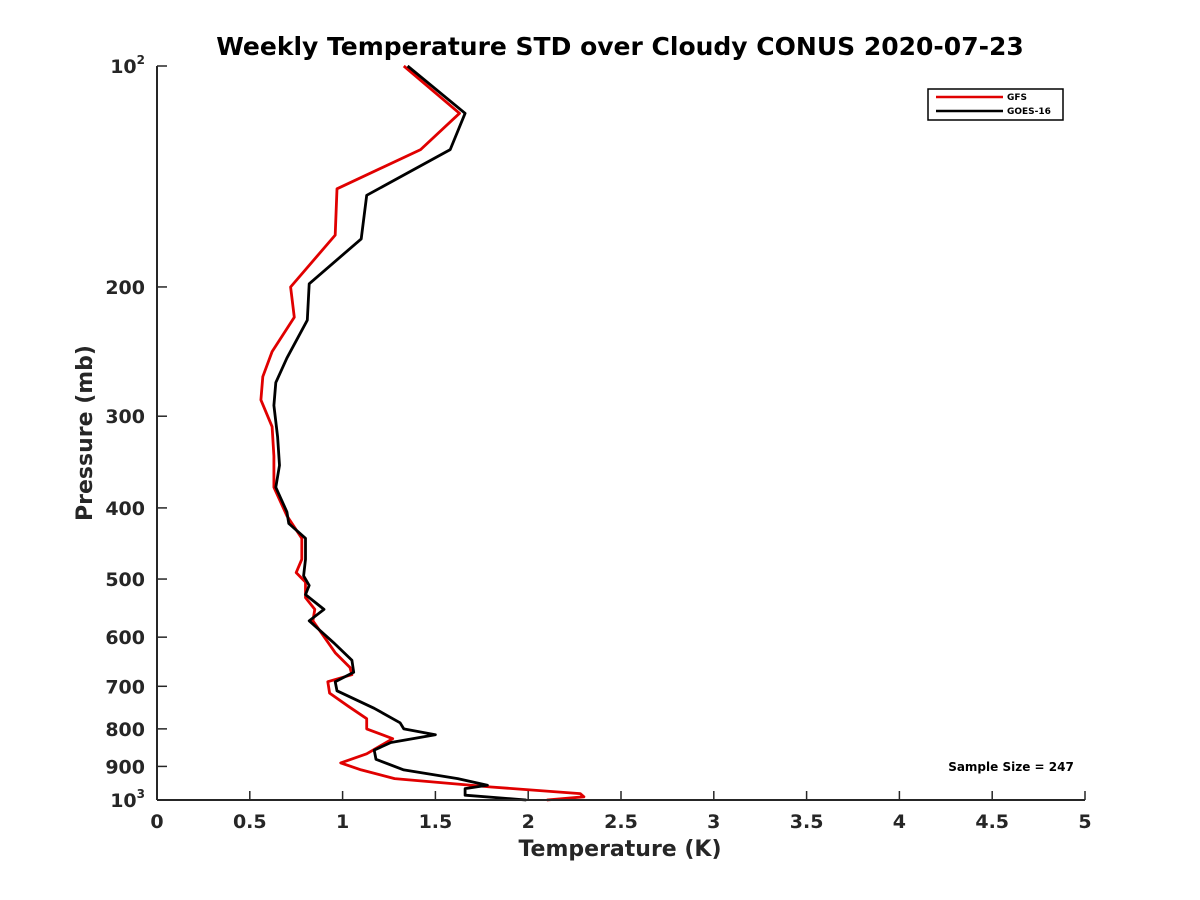 The width and height of the screenshot is (1200, 900). I want to click on x-tick-label: 2.5, so click(621, 822).